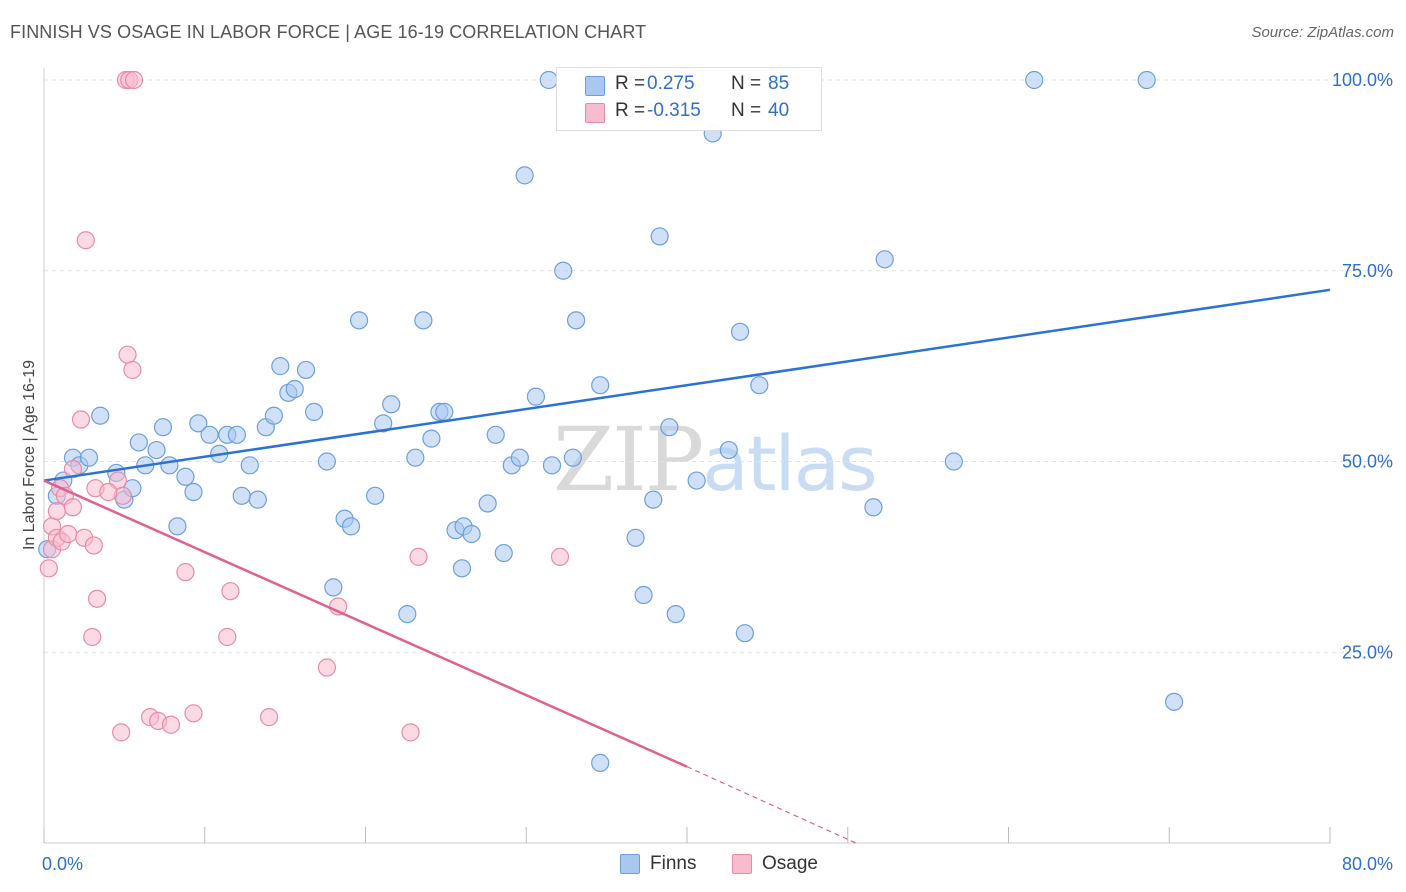 The image size is (1406, 892). Describe the element at coordinates (746, 110) in the screenshot. I see `osage-n-label: N =` at that location.